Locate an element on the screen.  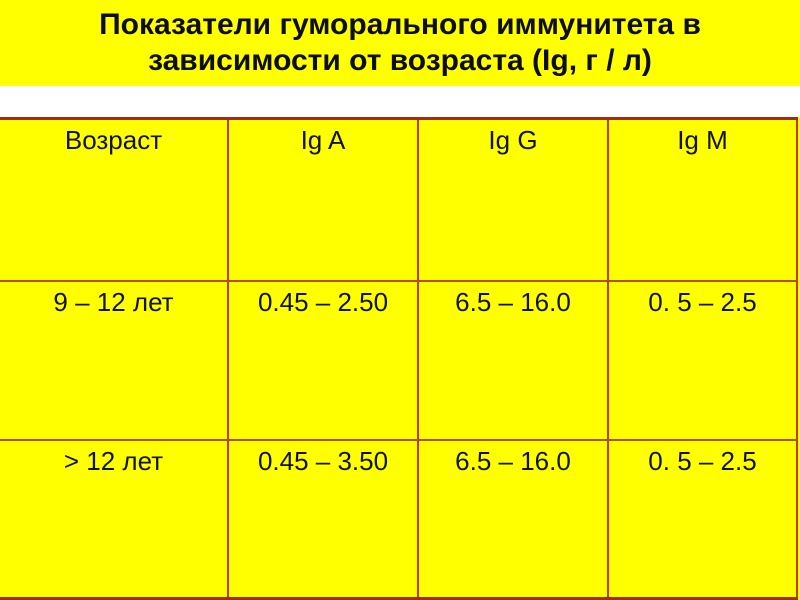
cell-age-range: 9 – 12 лет is located at coordinates (114, 360).